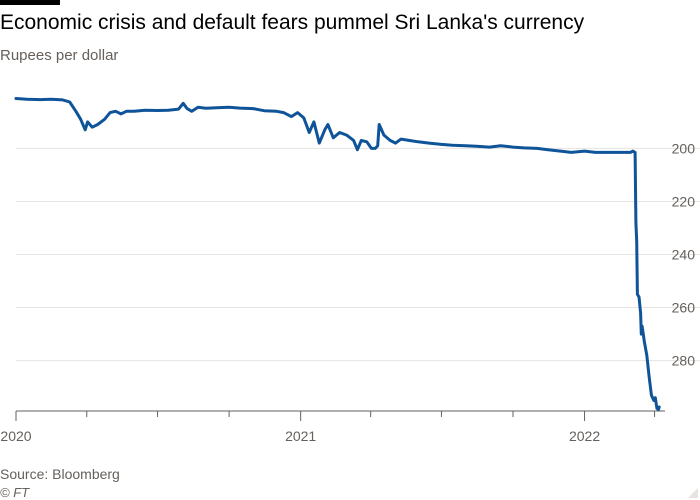 The height and width of the screenshot is (500, 700). I want to click on x-tick-label-2022: 2022, so click(584, 436).